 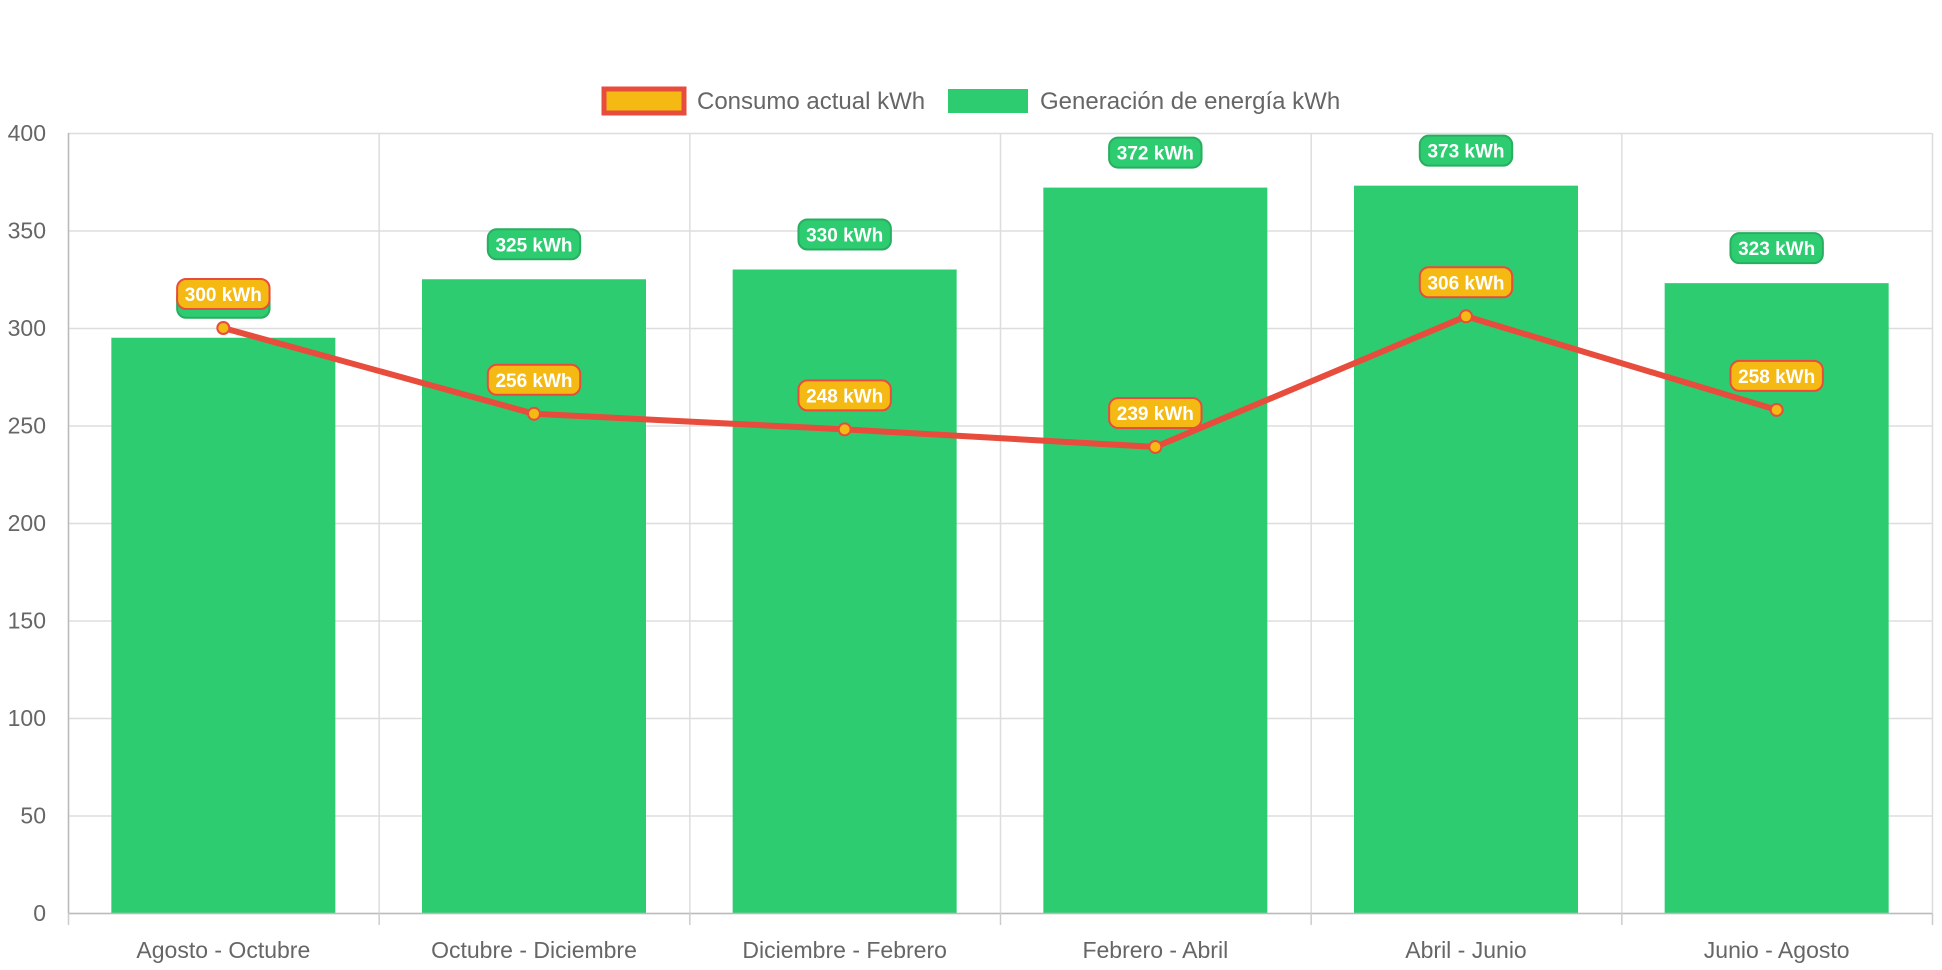 I want to click on generation-data-label-text: 330 kWh, so click(x=844, y=236).